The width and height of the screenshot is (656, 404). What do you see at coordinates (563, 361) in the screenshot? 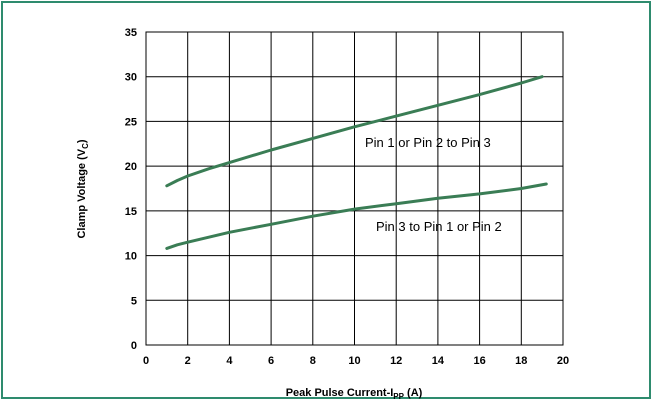
I see `x-tick-label: 20` at bounding box center [563, 361].